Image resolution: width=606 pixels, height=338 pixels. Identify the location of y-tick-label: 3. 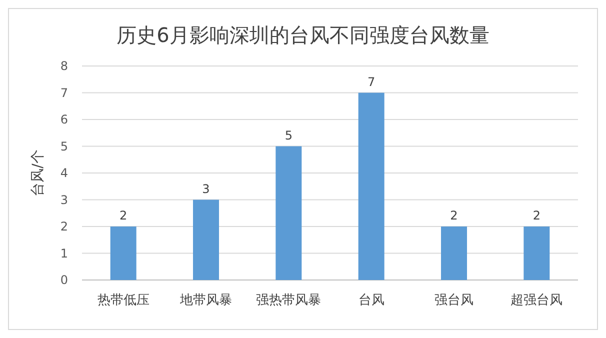
(64, 199).